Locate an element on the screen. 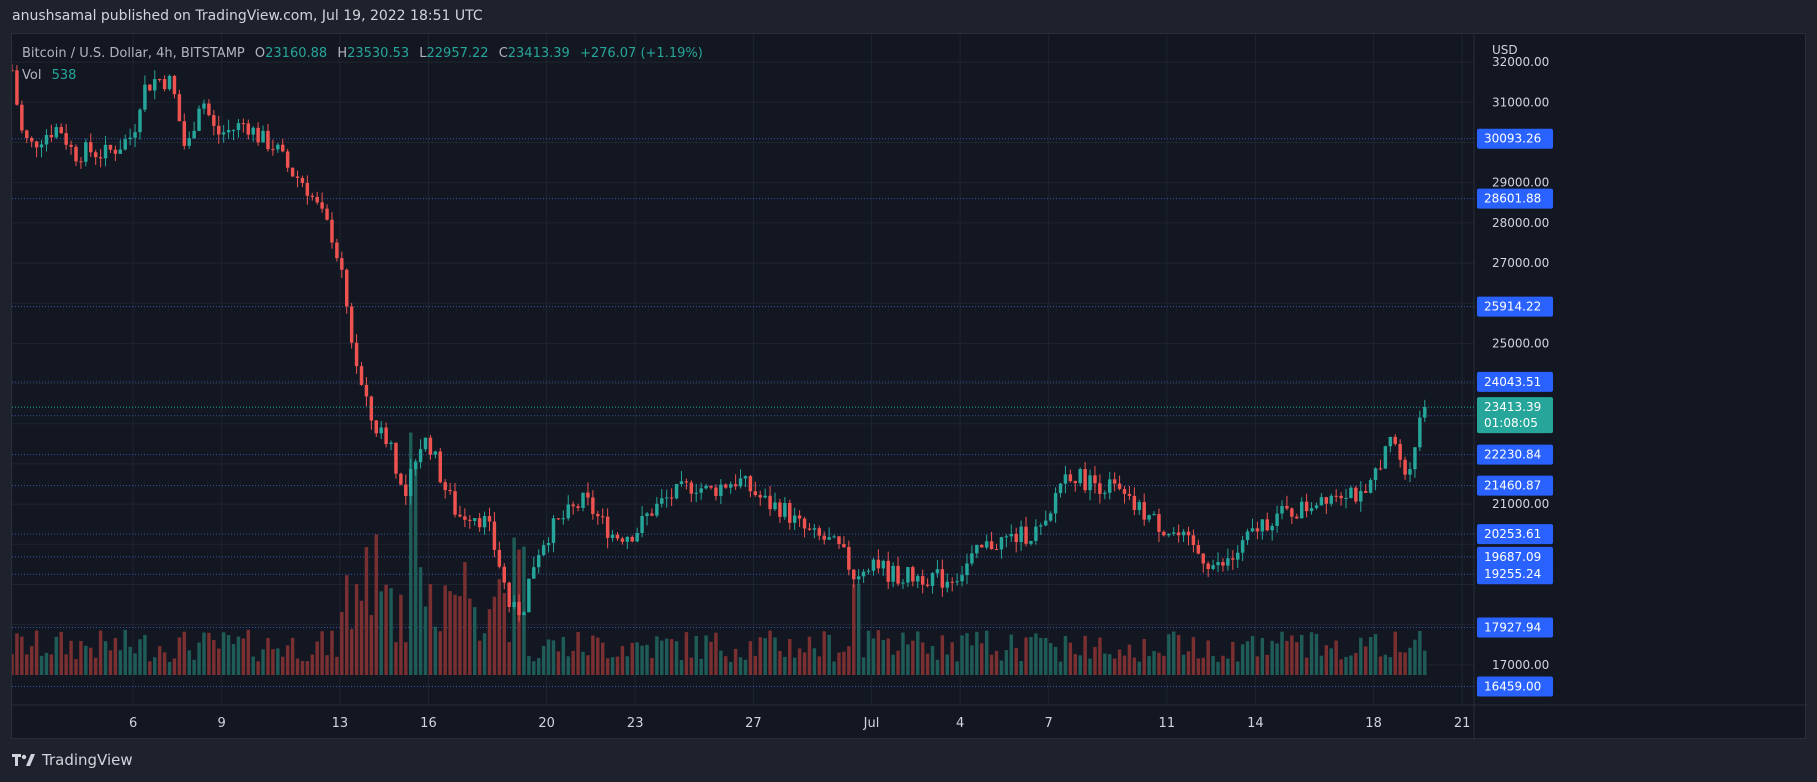 Image resolution: width=1817 pixels, height=782 pixels. price-level-label: 24043.51 is located at coordinates (1512, 382).